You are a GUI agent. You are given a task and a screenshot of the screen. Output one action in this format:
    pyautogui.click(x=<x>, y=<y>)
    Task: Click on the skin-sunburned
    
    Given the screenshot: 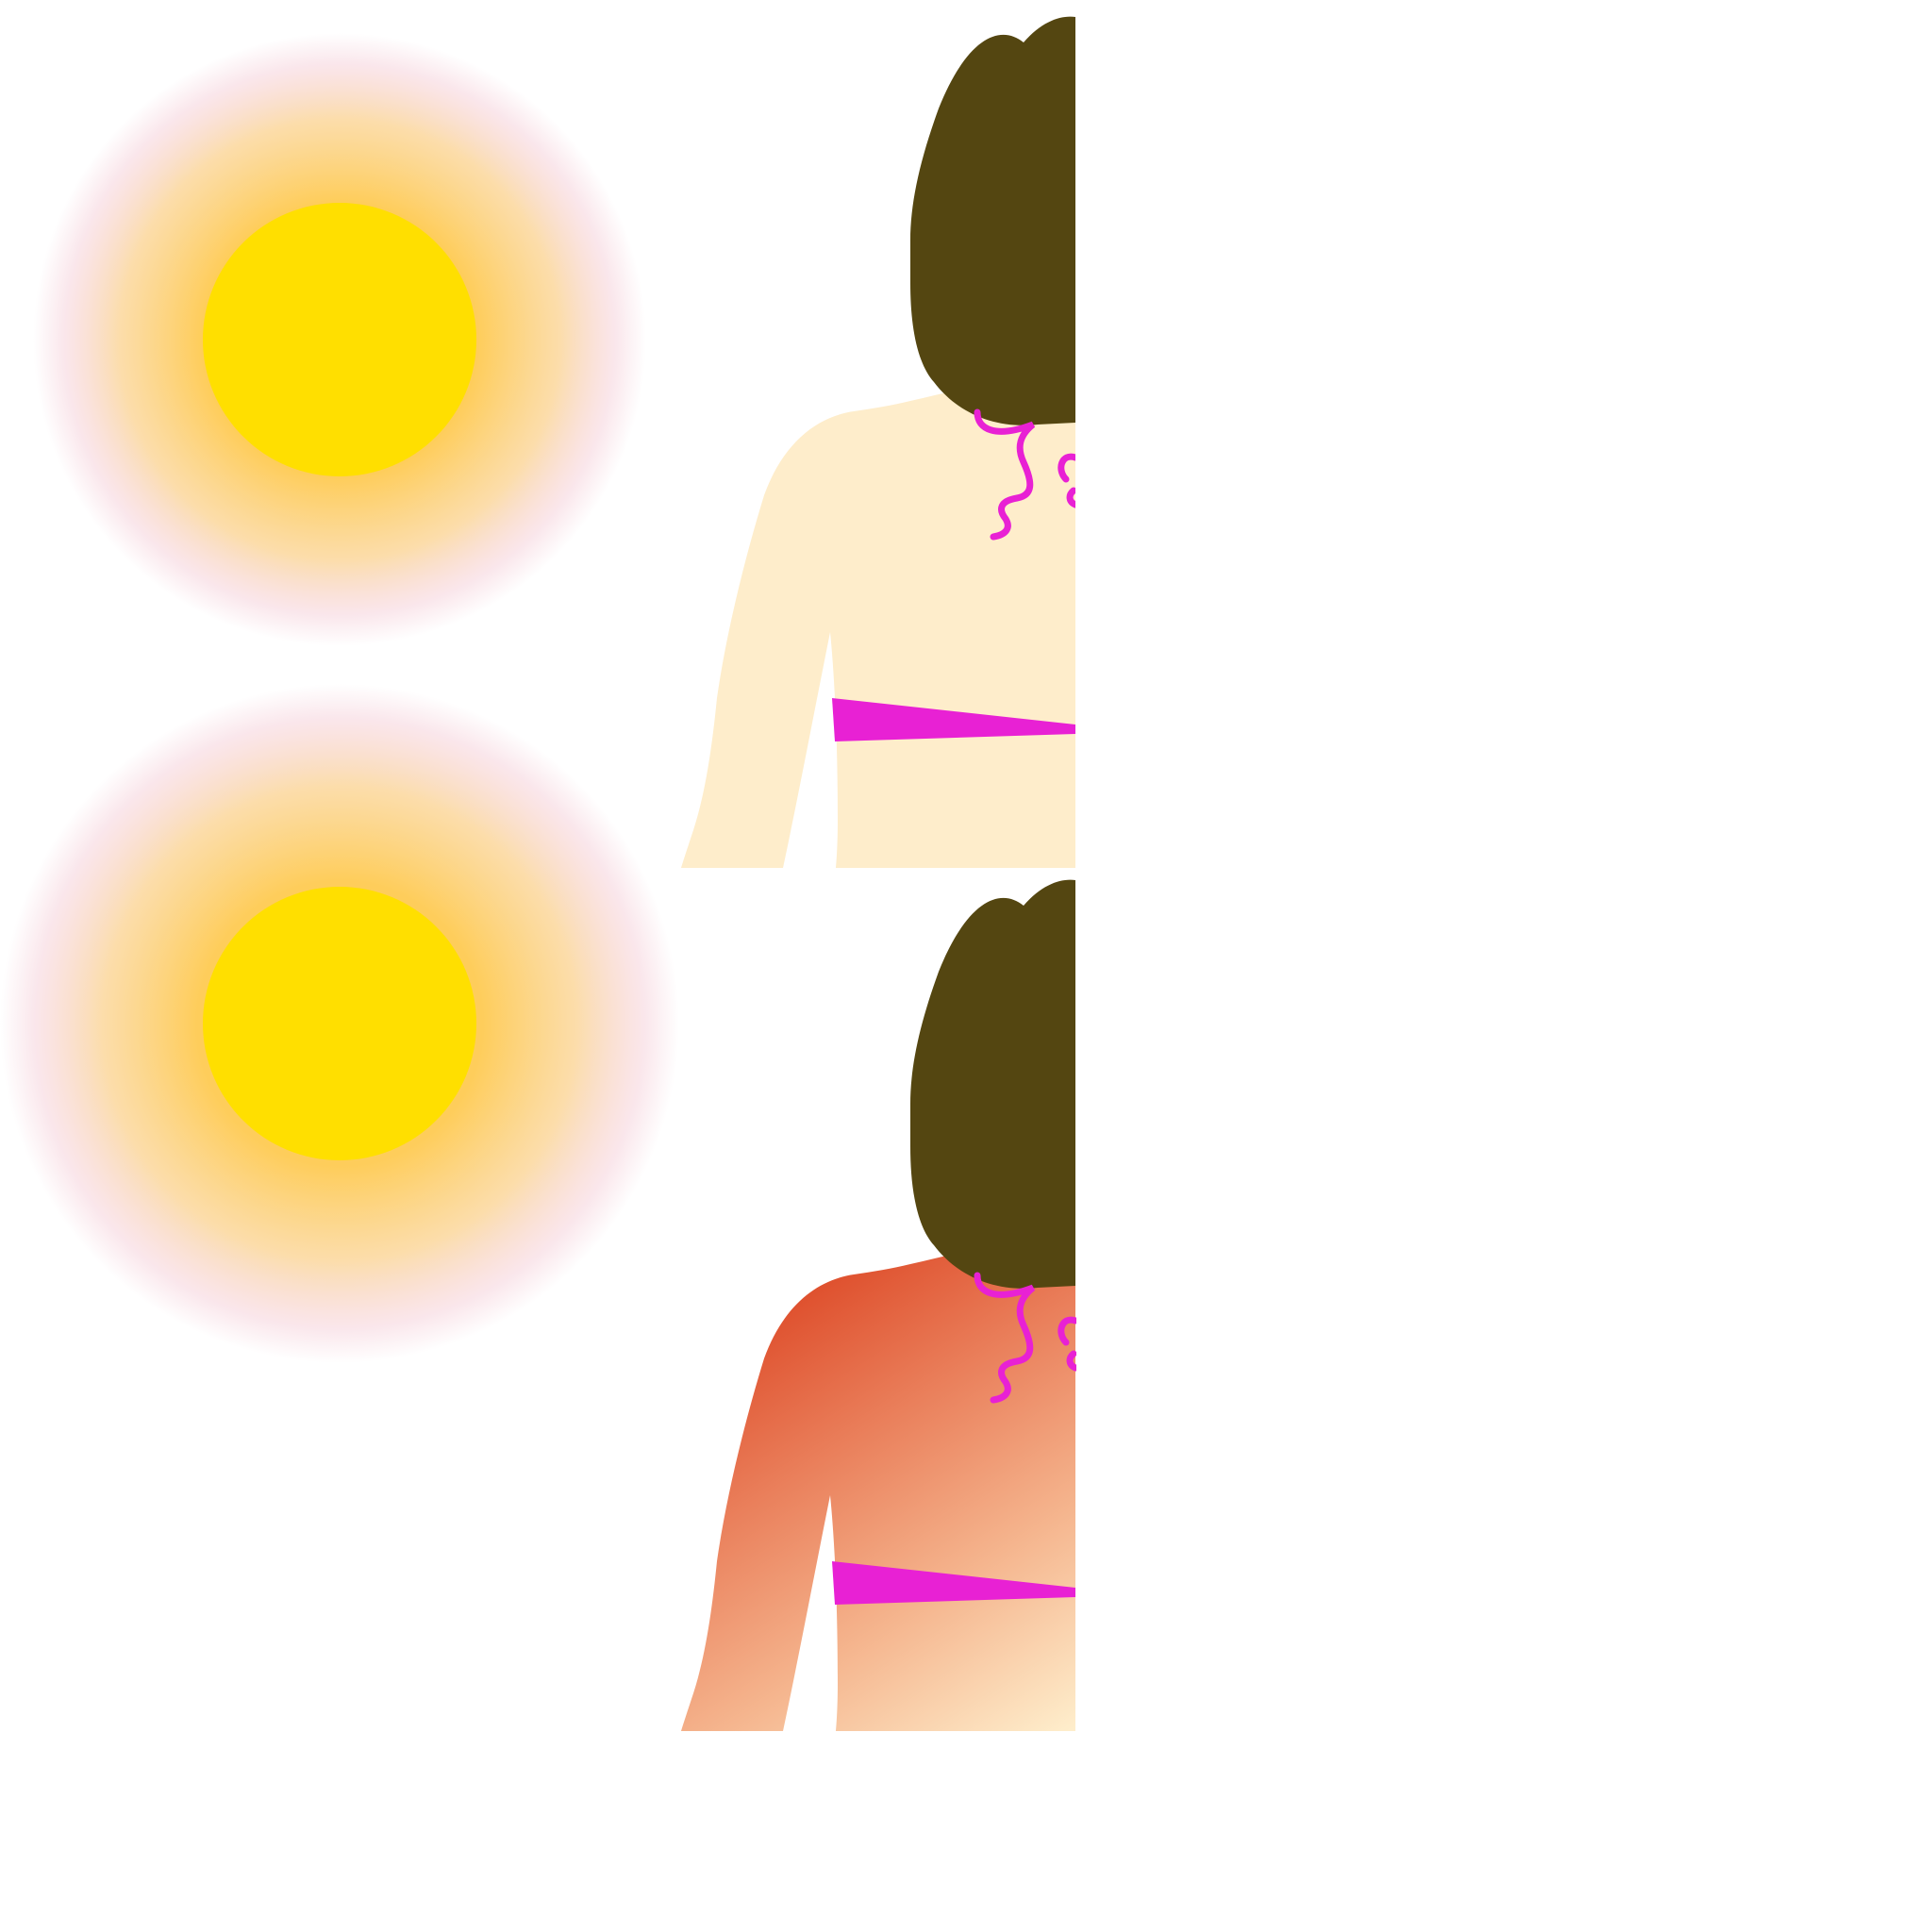 What is the action you would take?
    pyautogui.click(x=878, y=1476)
    